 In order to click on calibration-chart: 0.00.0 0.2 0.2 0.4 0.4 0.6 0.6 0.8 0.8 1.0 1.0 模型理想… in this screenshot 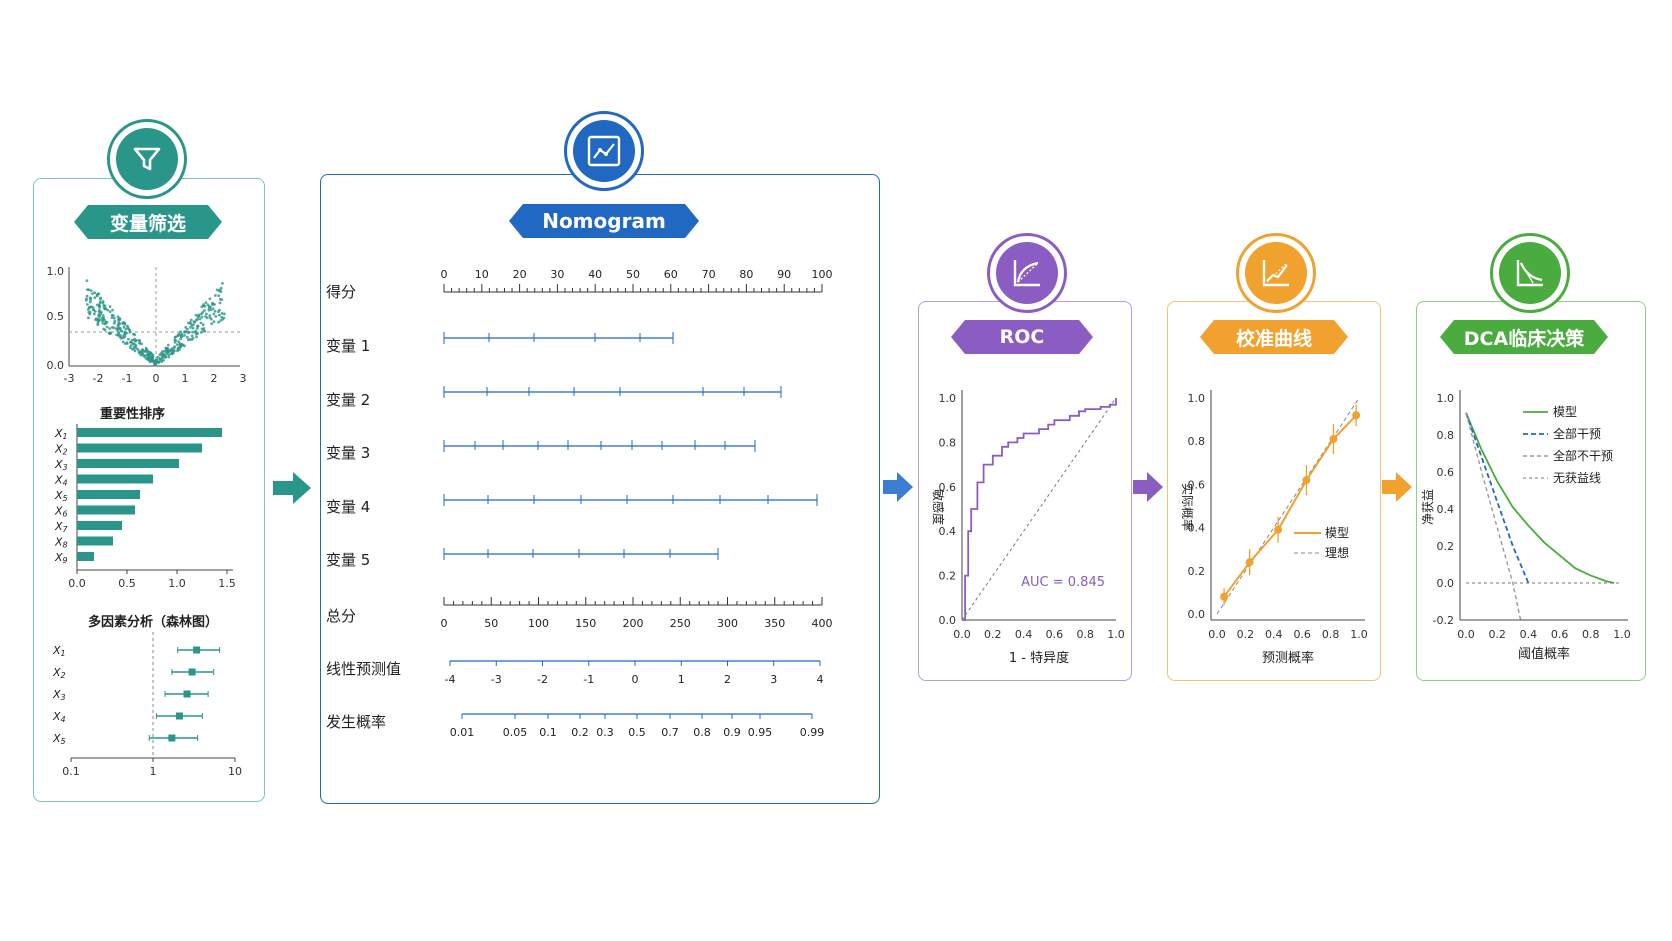, I will do `click(1274, 528)`.